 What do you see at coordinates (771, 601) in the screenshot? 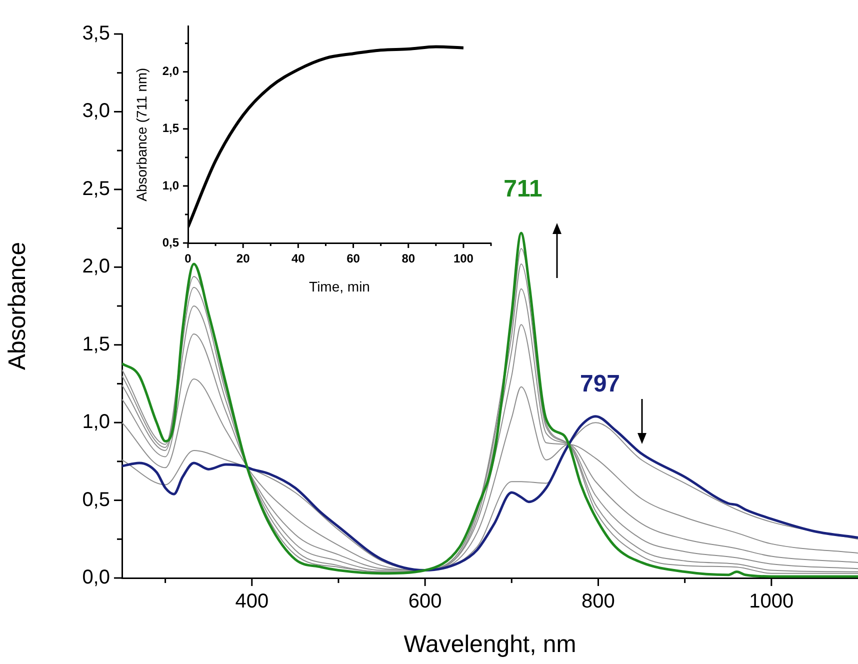
I see `x-tick-label: 1000` at bounding box center [771, 601].